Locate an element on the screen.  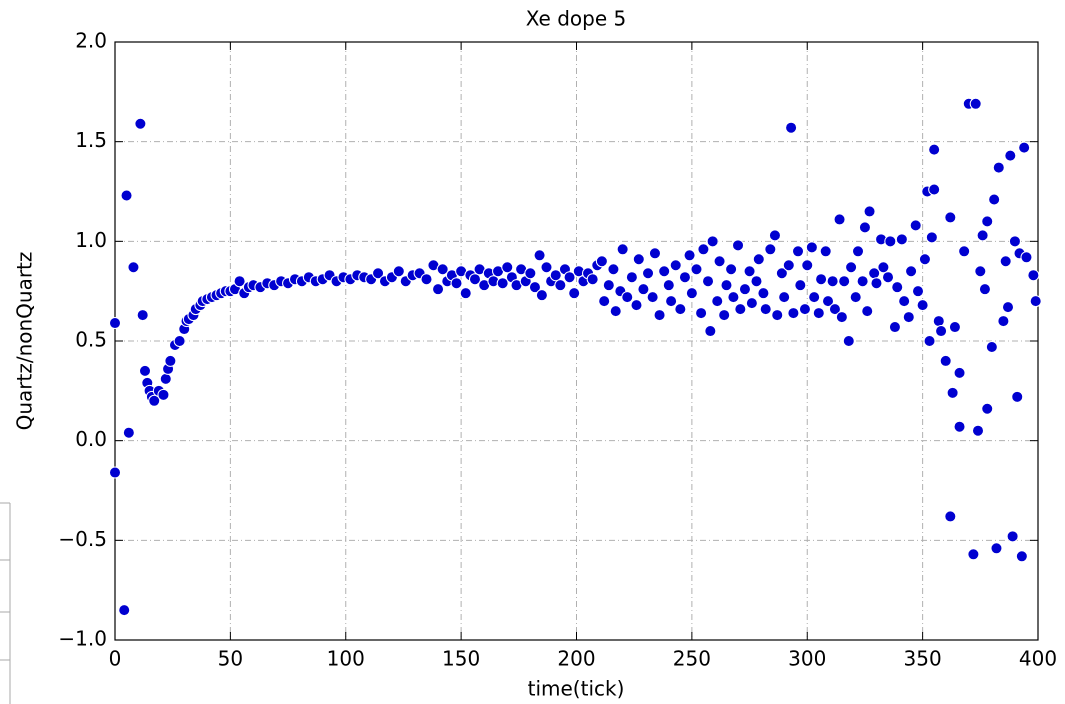
x-tick-label: 0 is located at coordinates (115, 659).